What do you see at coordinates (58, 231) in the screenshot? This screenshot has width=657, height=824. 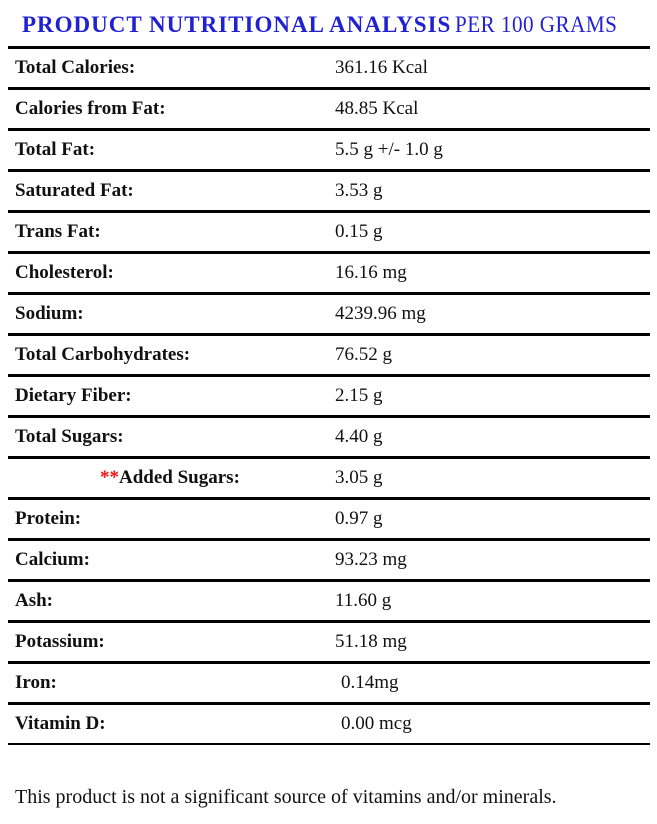 I see `row-label-text: Trans Fat:` at bounding box center [58, 231].